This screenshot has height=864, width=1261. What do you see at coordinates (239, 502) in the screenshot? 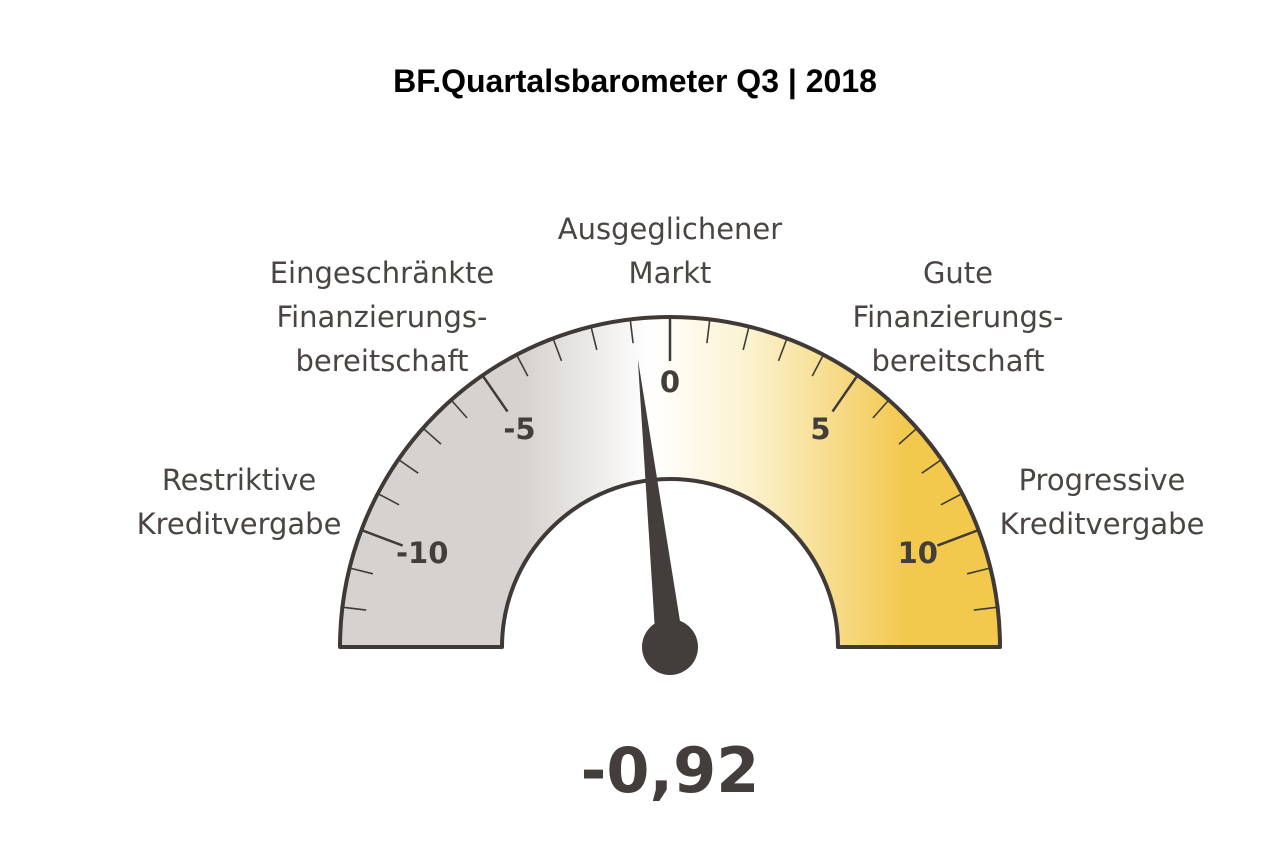
I see `zone-label-restrictive: Restriktive Kreditvergabe` at bounding box center [239, 502].